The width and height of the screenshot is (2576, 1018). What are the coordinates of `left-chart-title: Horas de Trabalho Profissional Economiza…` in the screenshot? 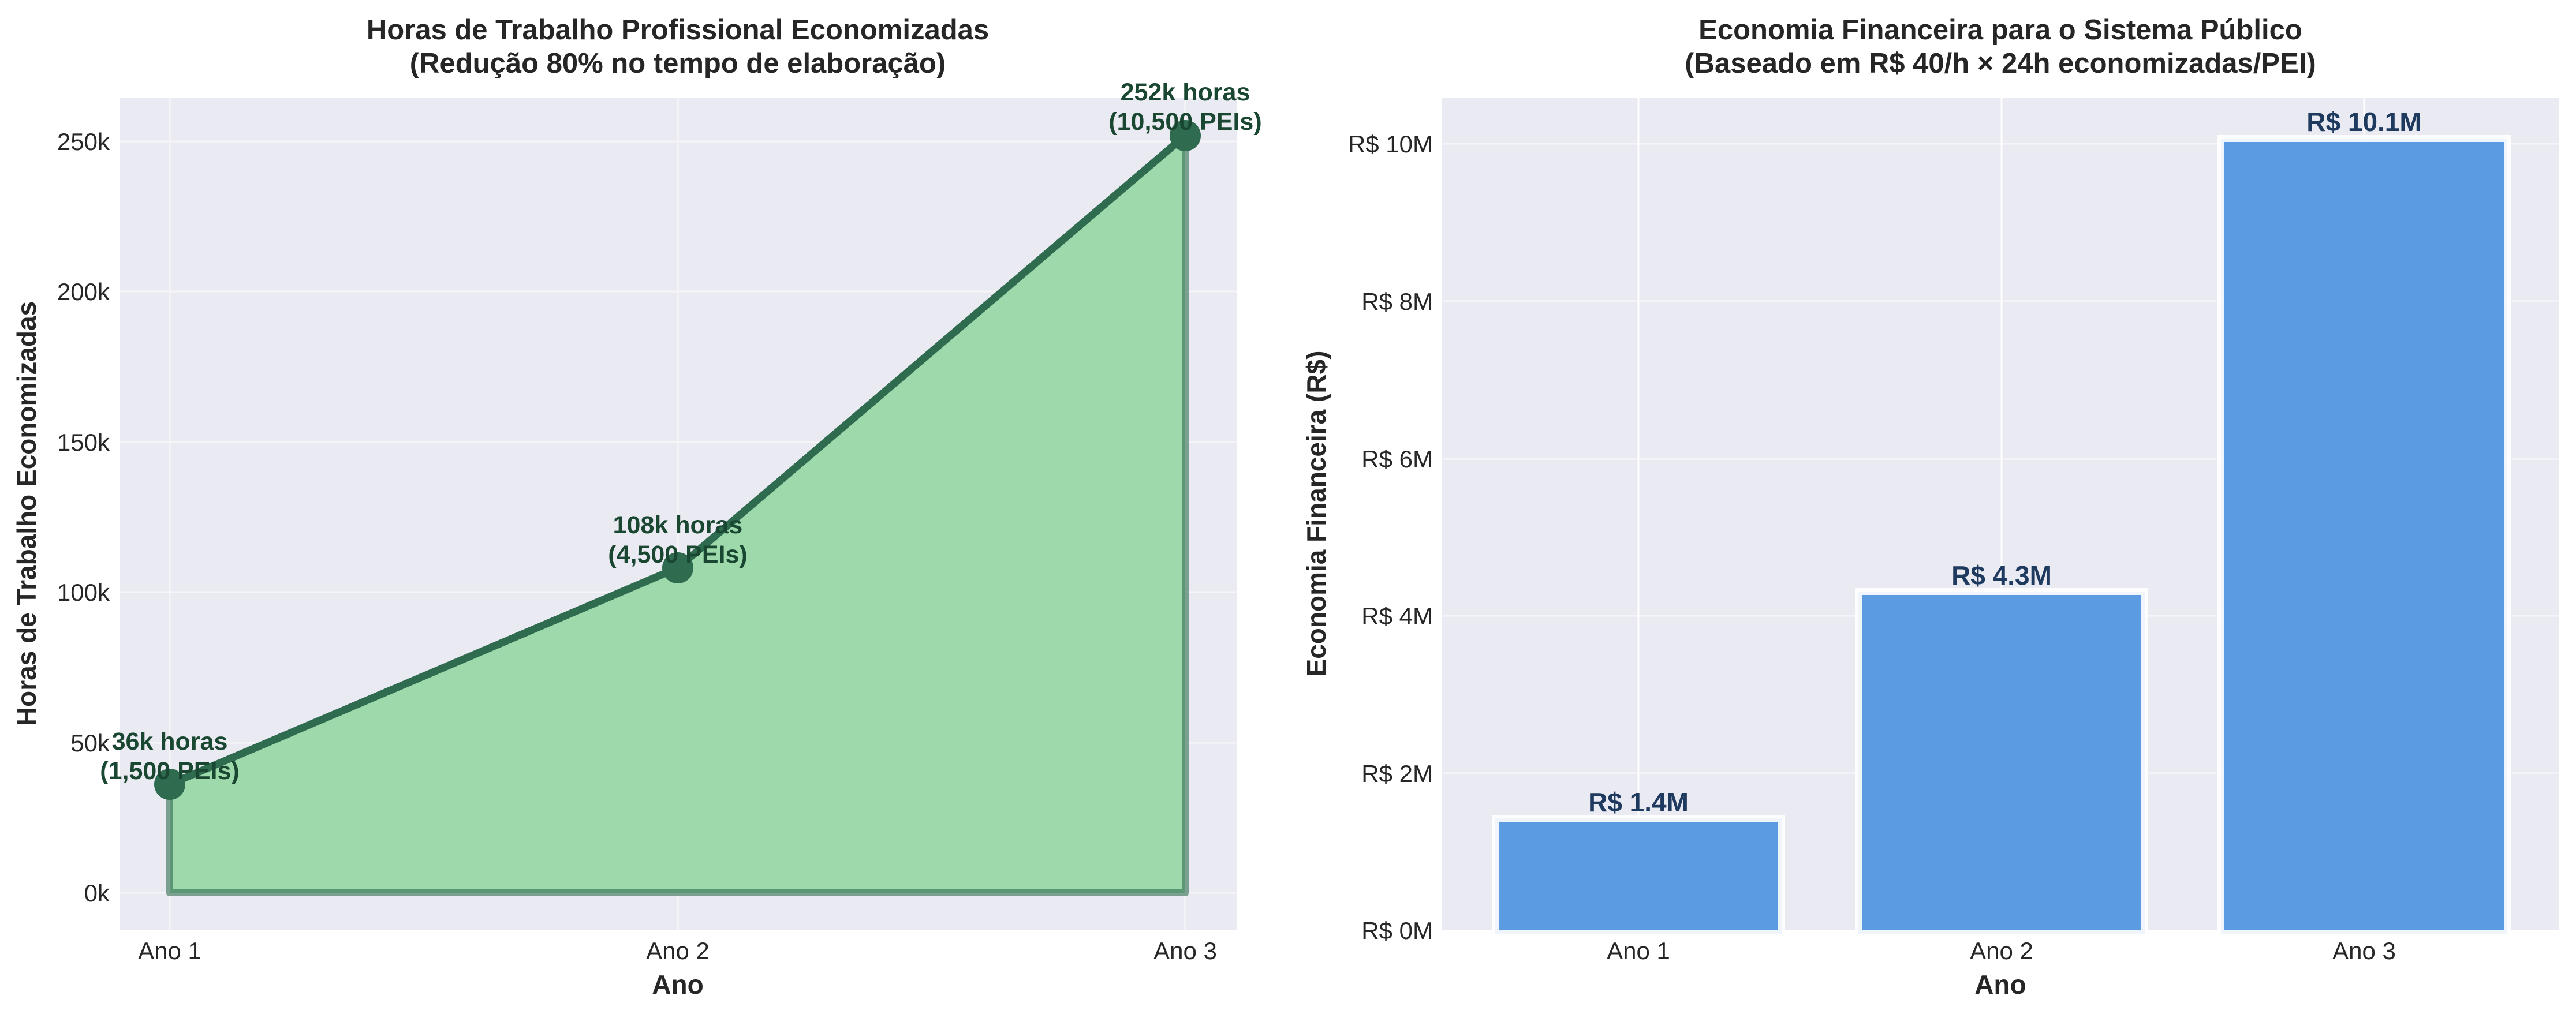 It's located at (678, 30).